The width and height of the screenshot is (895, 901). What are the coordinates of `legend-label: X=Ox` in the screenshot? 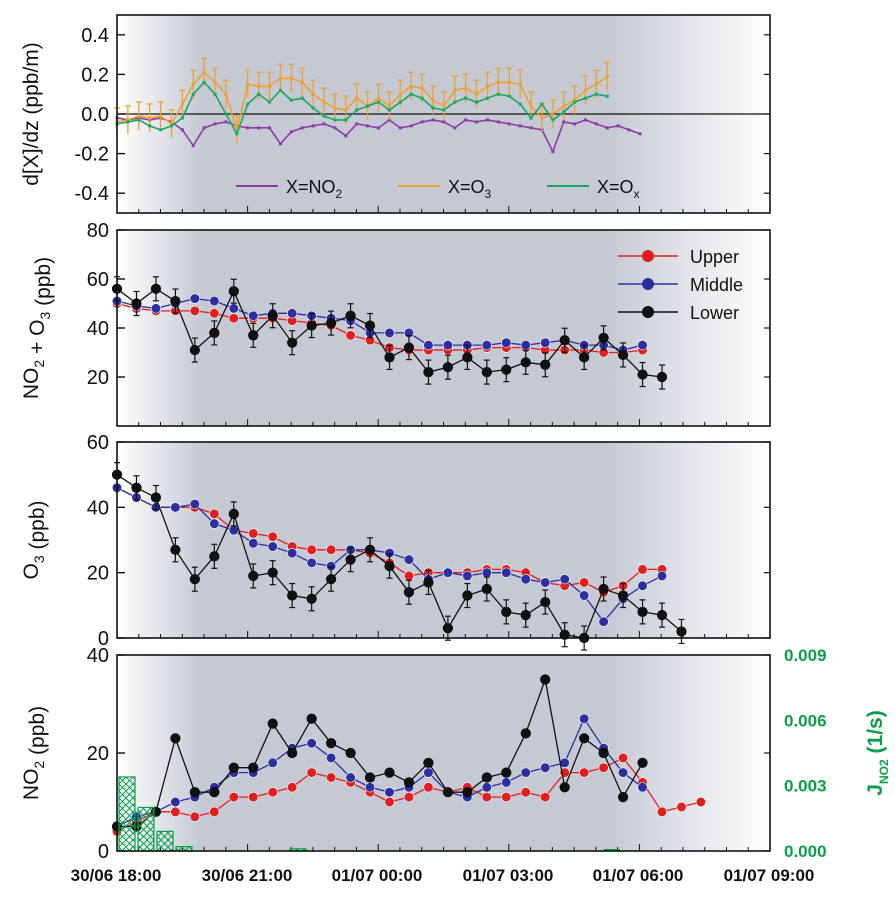 It's located at (618, 189).